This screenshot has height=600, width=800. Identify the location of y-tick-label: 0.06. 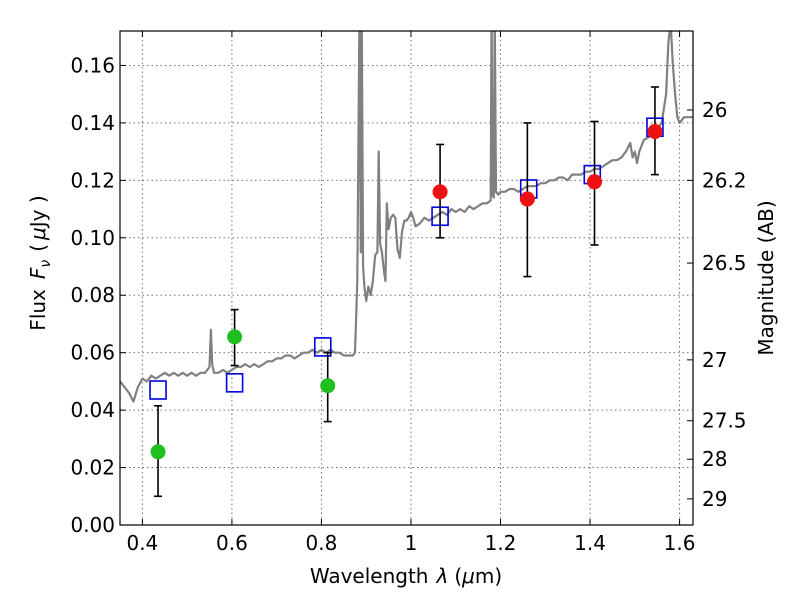
(92, 353).